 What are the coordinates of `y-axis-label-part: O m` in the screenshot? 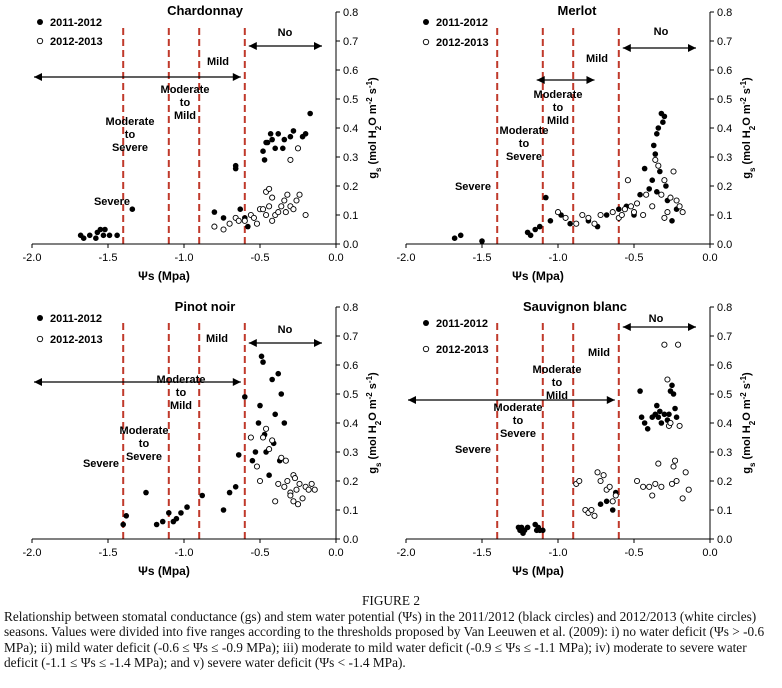 It's located at (747, 115).